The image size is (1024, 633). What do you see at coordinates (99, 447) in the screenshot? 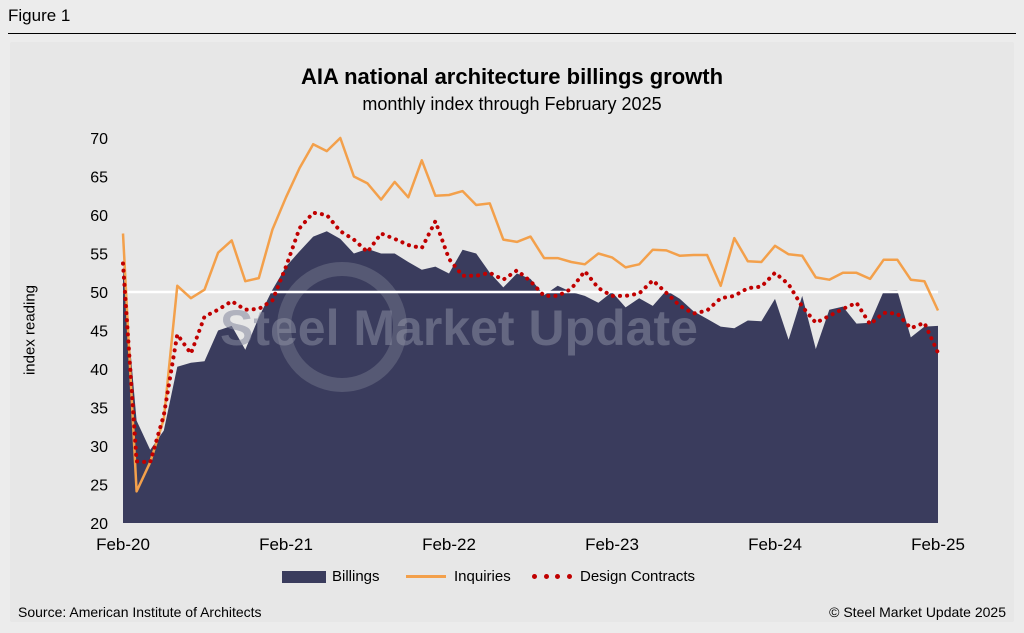
I see `y-tick-label: 30` at bounding box center [99, 447].